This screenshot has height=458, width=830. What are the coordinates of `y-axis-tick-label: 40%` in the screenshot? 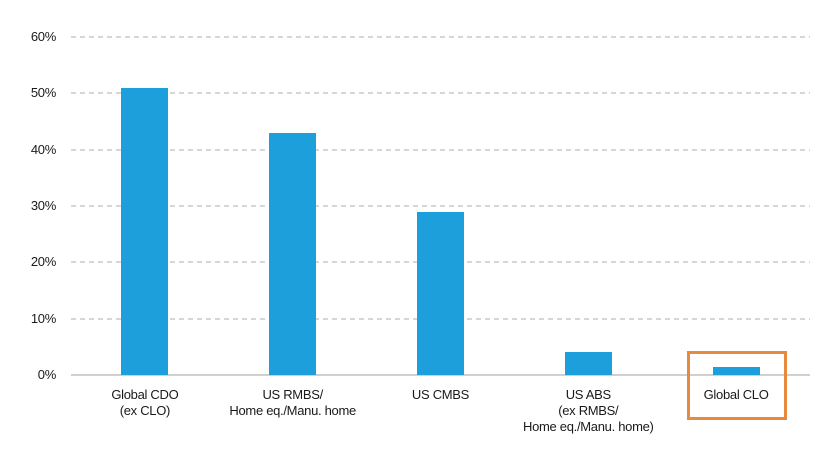 It's located at (43, 149).